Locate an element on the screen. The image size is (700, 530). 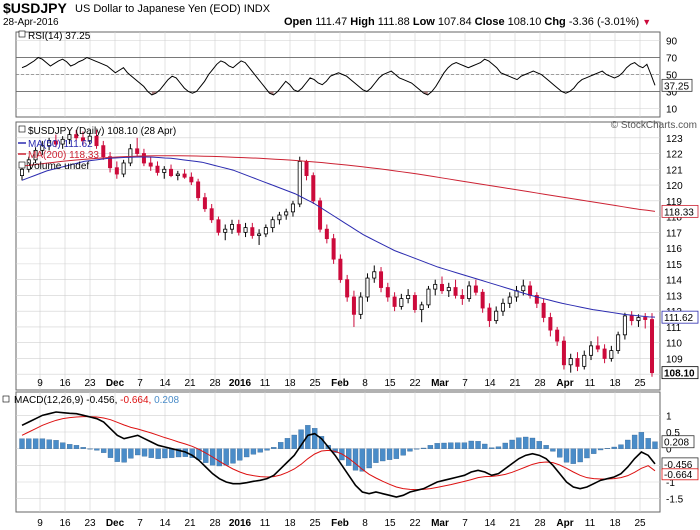
macd-legend-signal-value: -0.664, is located at coordinates (137, 400).